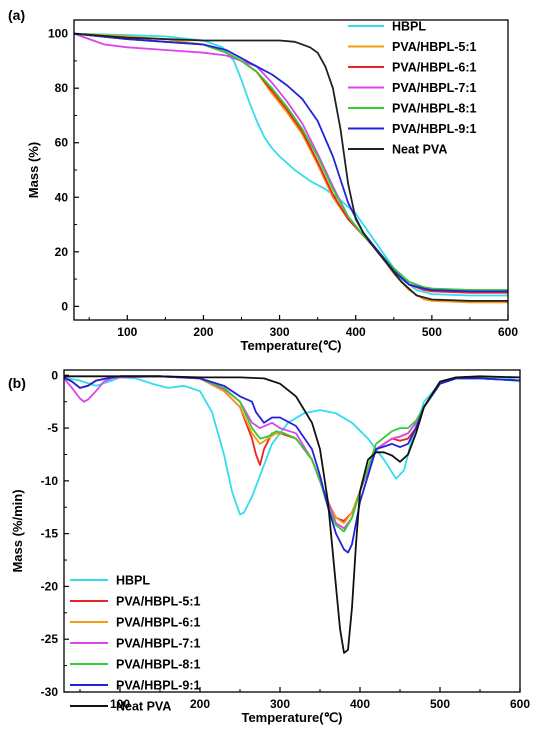  Describe the element at coordinates (62, 88) in the screenshot. I see `y-tick-label: 80` at that location.